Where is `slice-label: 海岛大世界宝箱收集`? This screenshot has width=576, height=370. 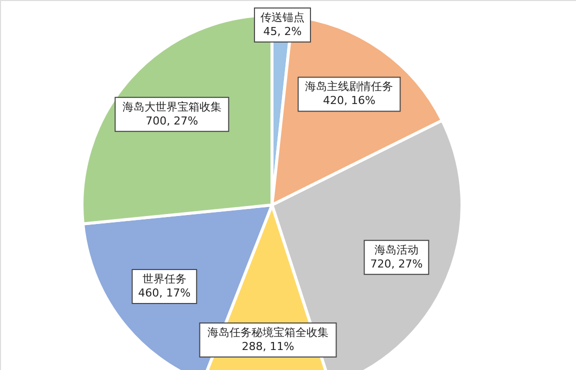
slice-label: 海岛大世界宝箱收集 is located at coordinates (172, 107).